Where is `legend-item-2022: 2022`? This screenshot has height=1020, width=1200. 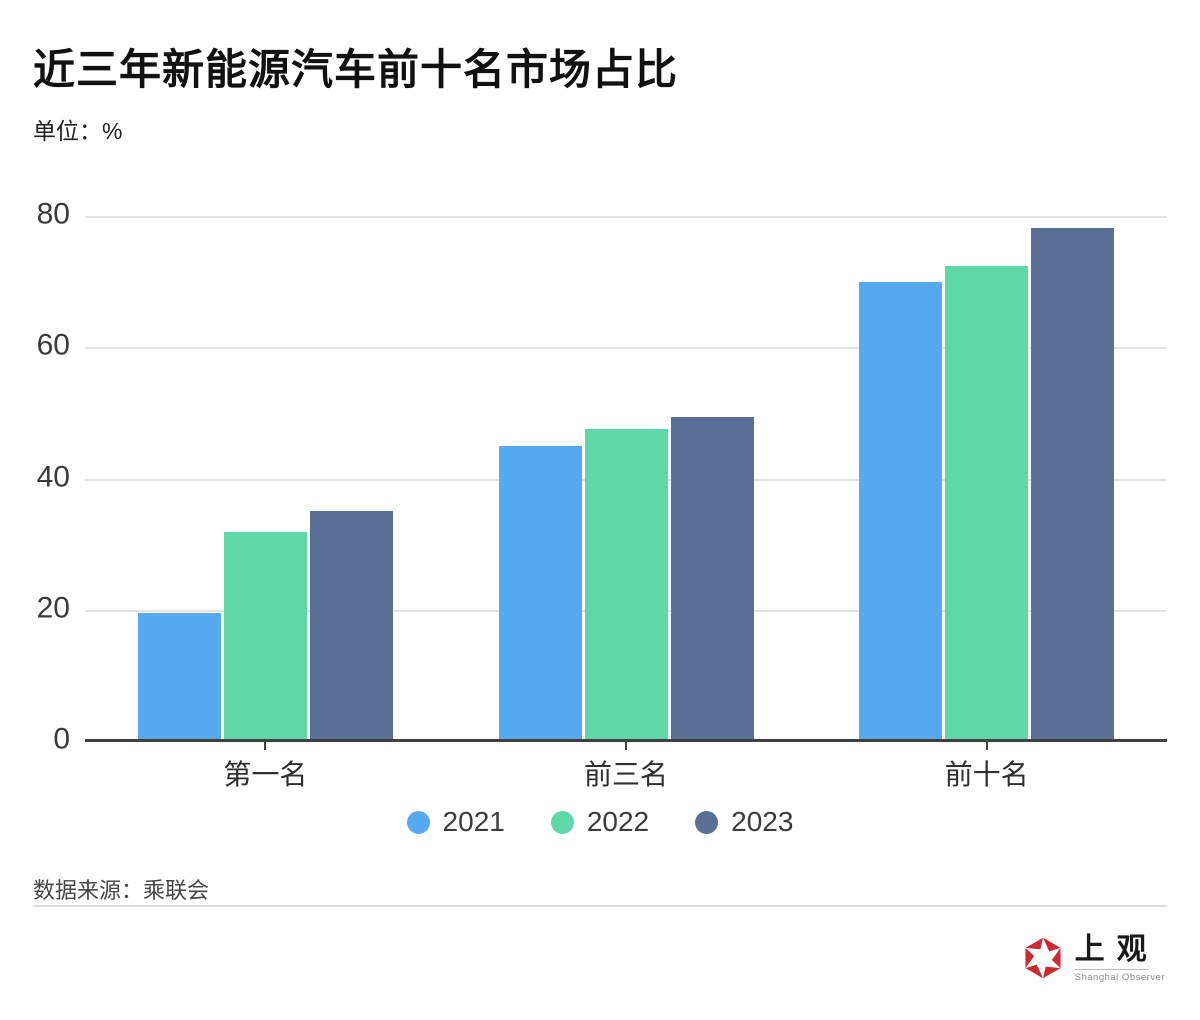 legend-item-2022: 2022 is located at coordinates (600, 822).